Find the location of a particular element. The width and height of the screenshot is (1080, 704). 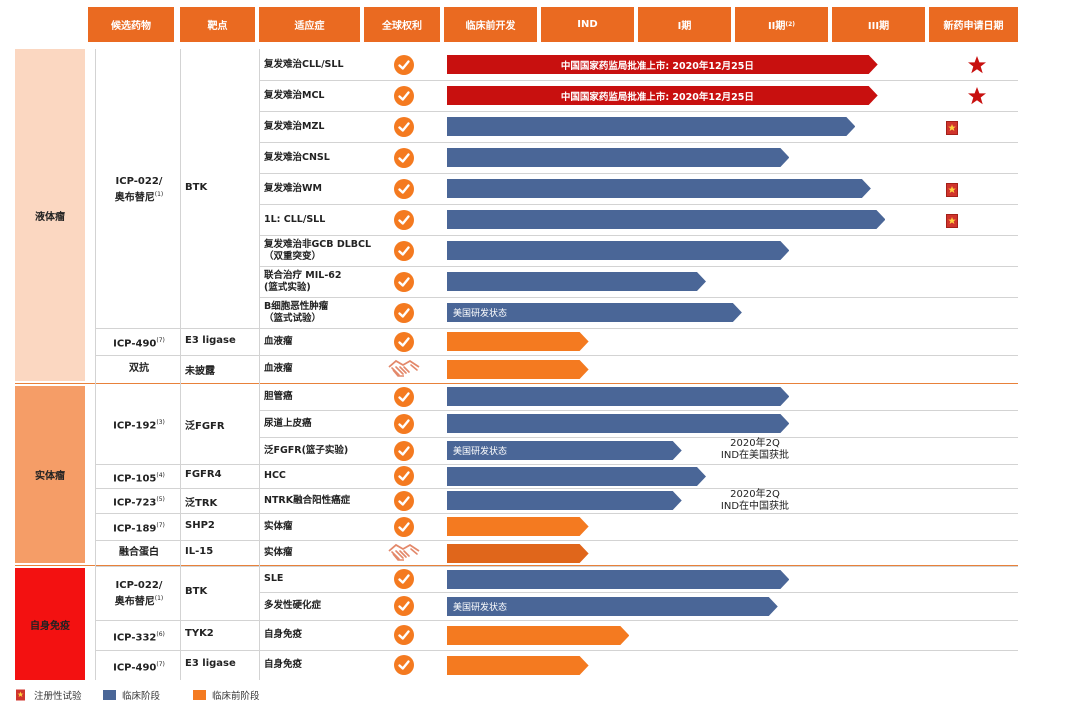

column-header: I期 is located at coordinates (684, 24).